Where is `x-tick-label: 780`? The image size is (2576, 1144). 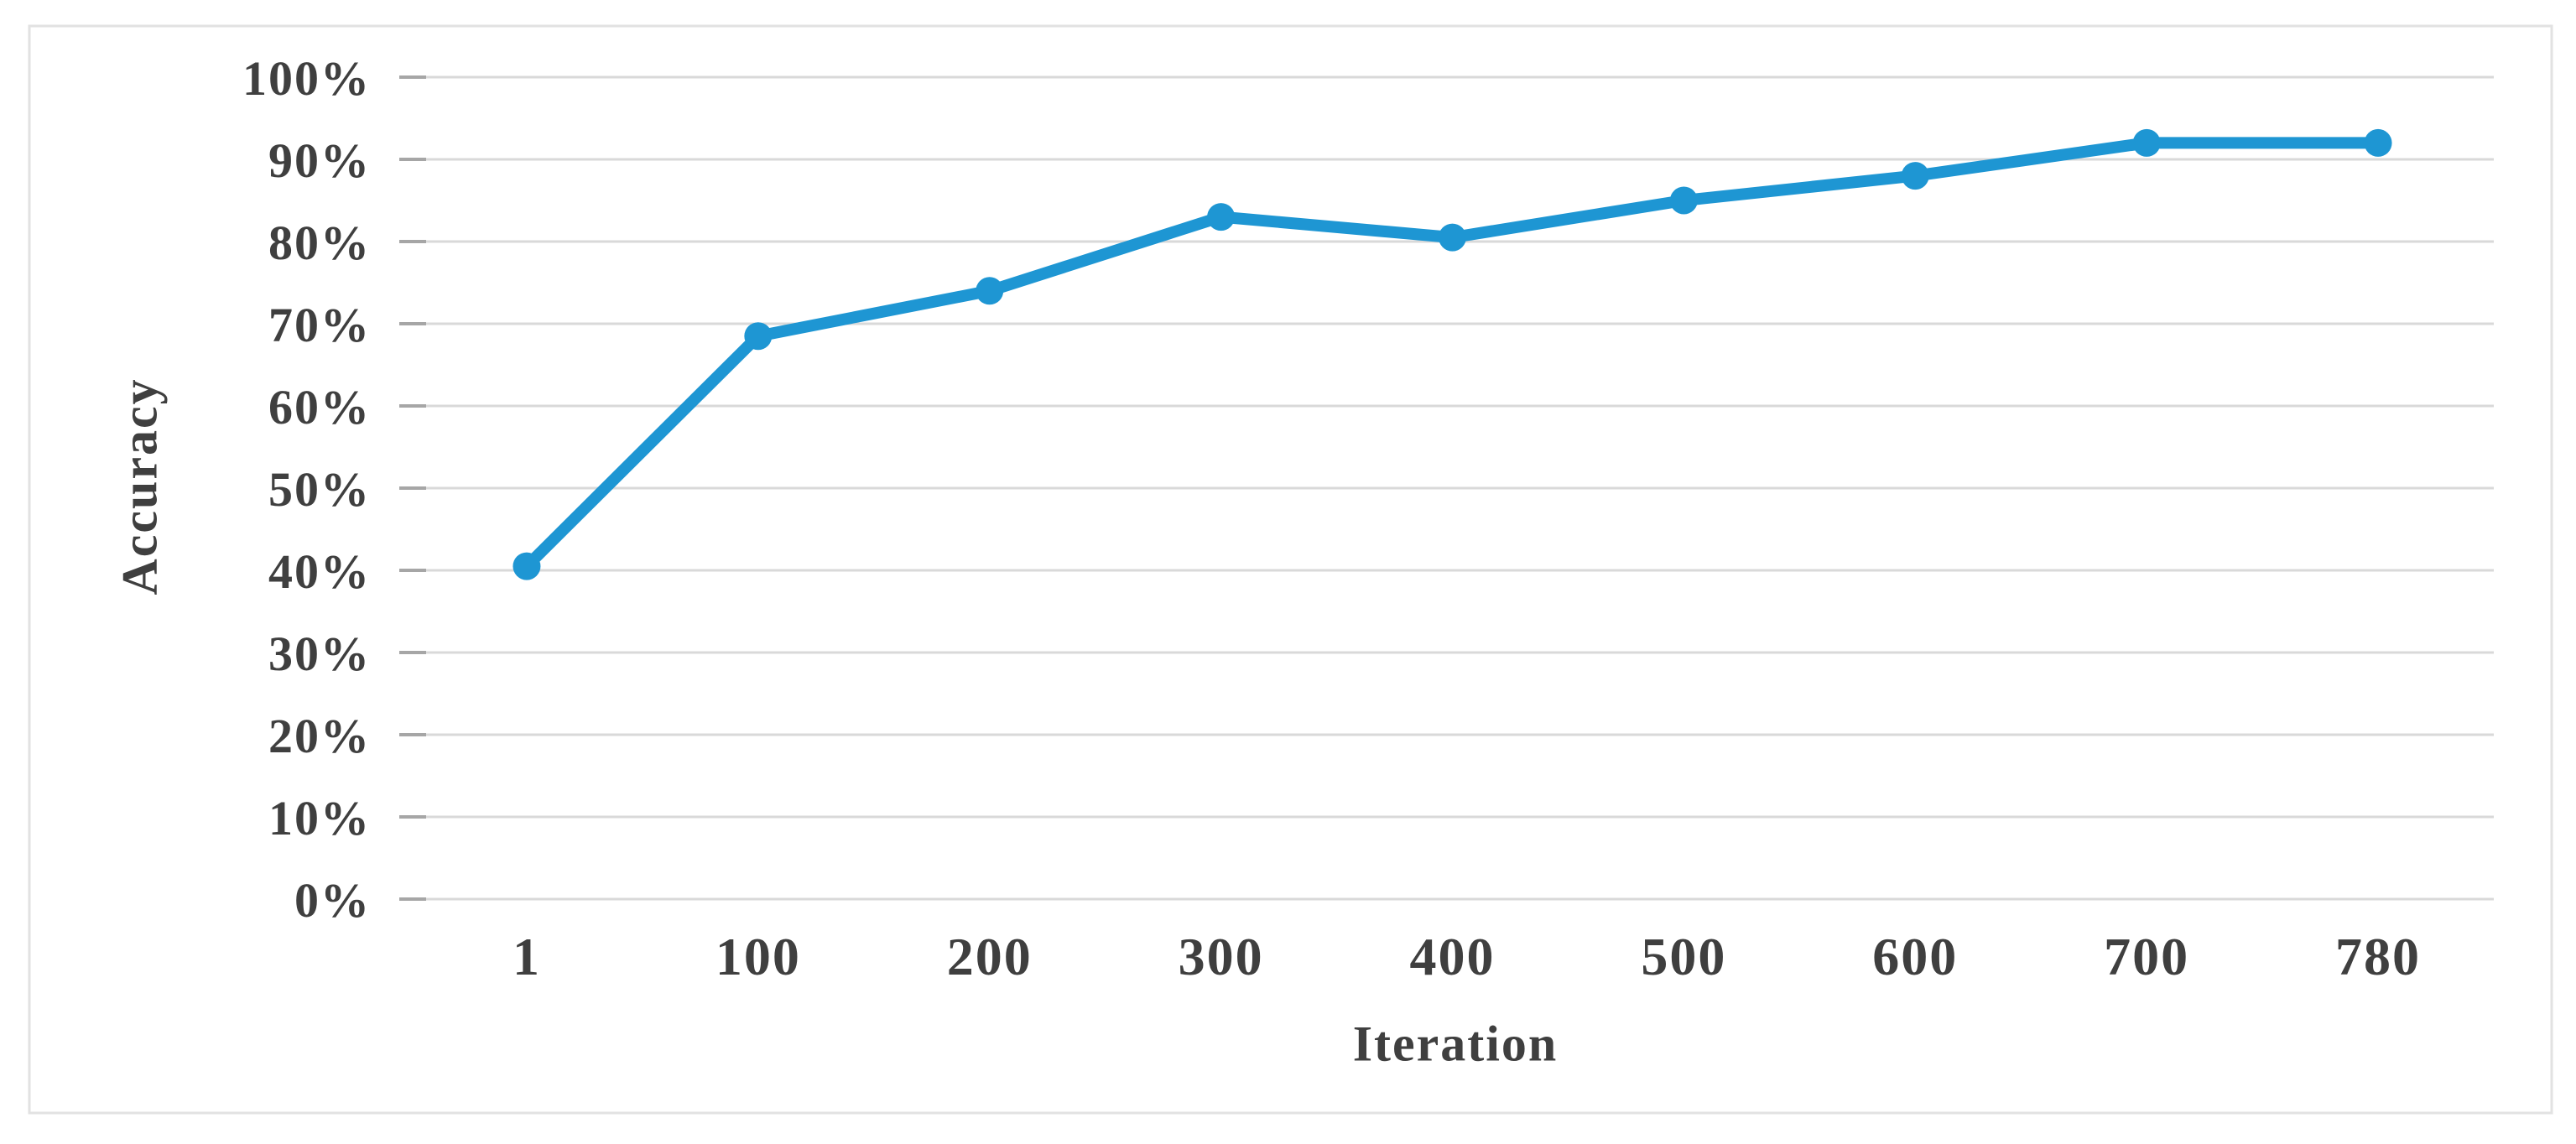
x-tick-label: 780 is located at coordinates (2378, 956).